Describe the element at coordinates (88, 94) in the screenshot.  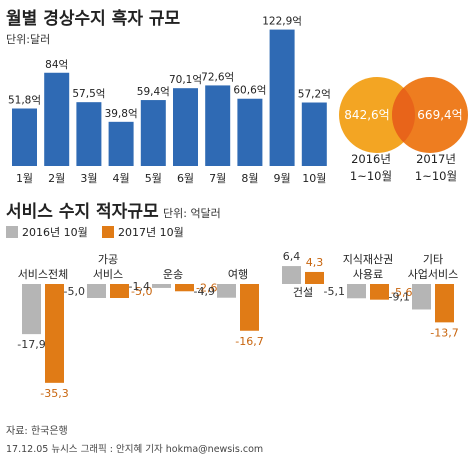
I see `bar-value-label: 57,5억` at that location.